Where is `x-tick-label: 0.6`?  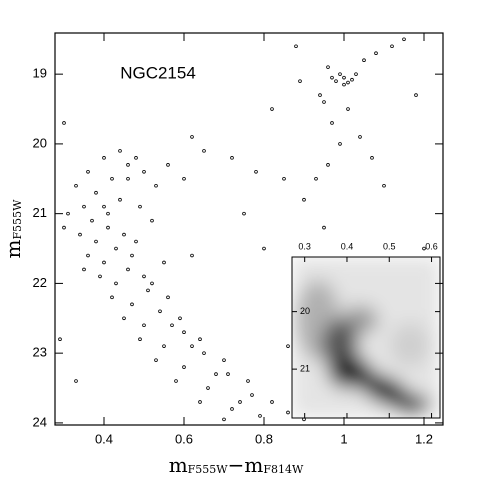 x-tick-label: 0.6 is located at coordinates (184, 438).